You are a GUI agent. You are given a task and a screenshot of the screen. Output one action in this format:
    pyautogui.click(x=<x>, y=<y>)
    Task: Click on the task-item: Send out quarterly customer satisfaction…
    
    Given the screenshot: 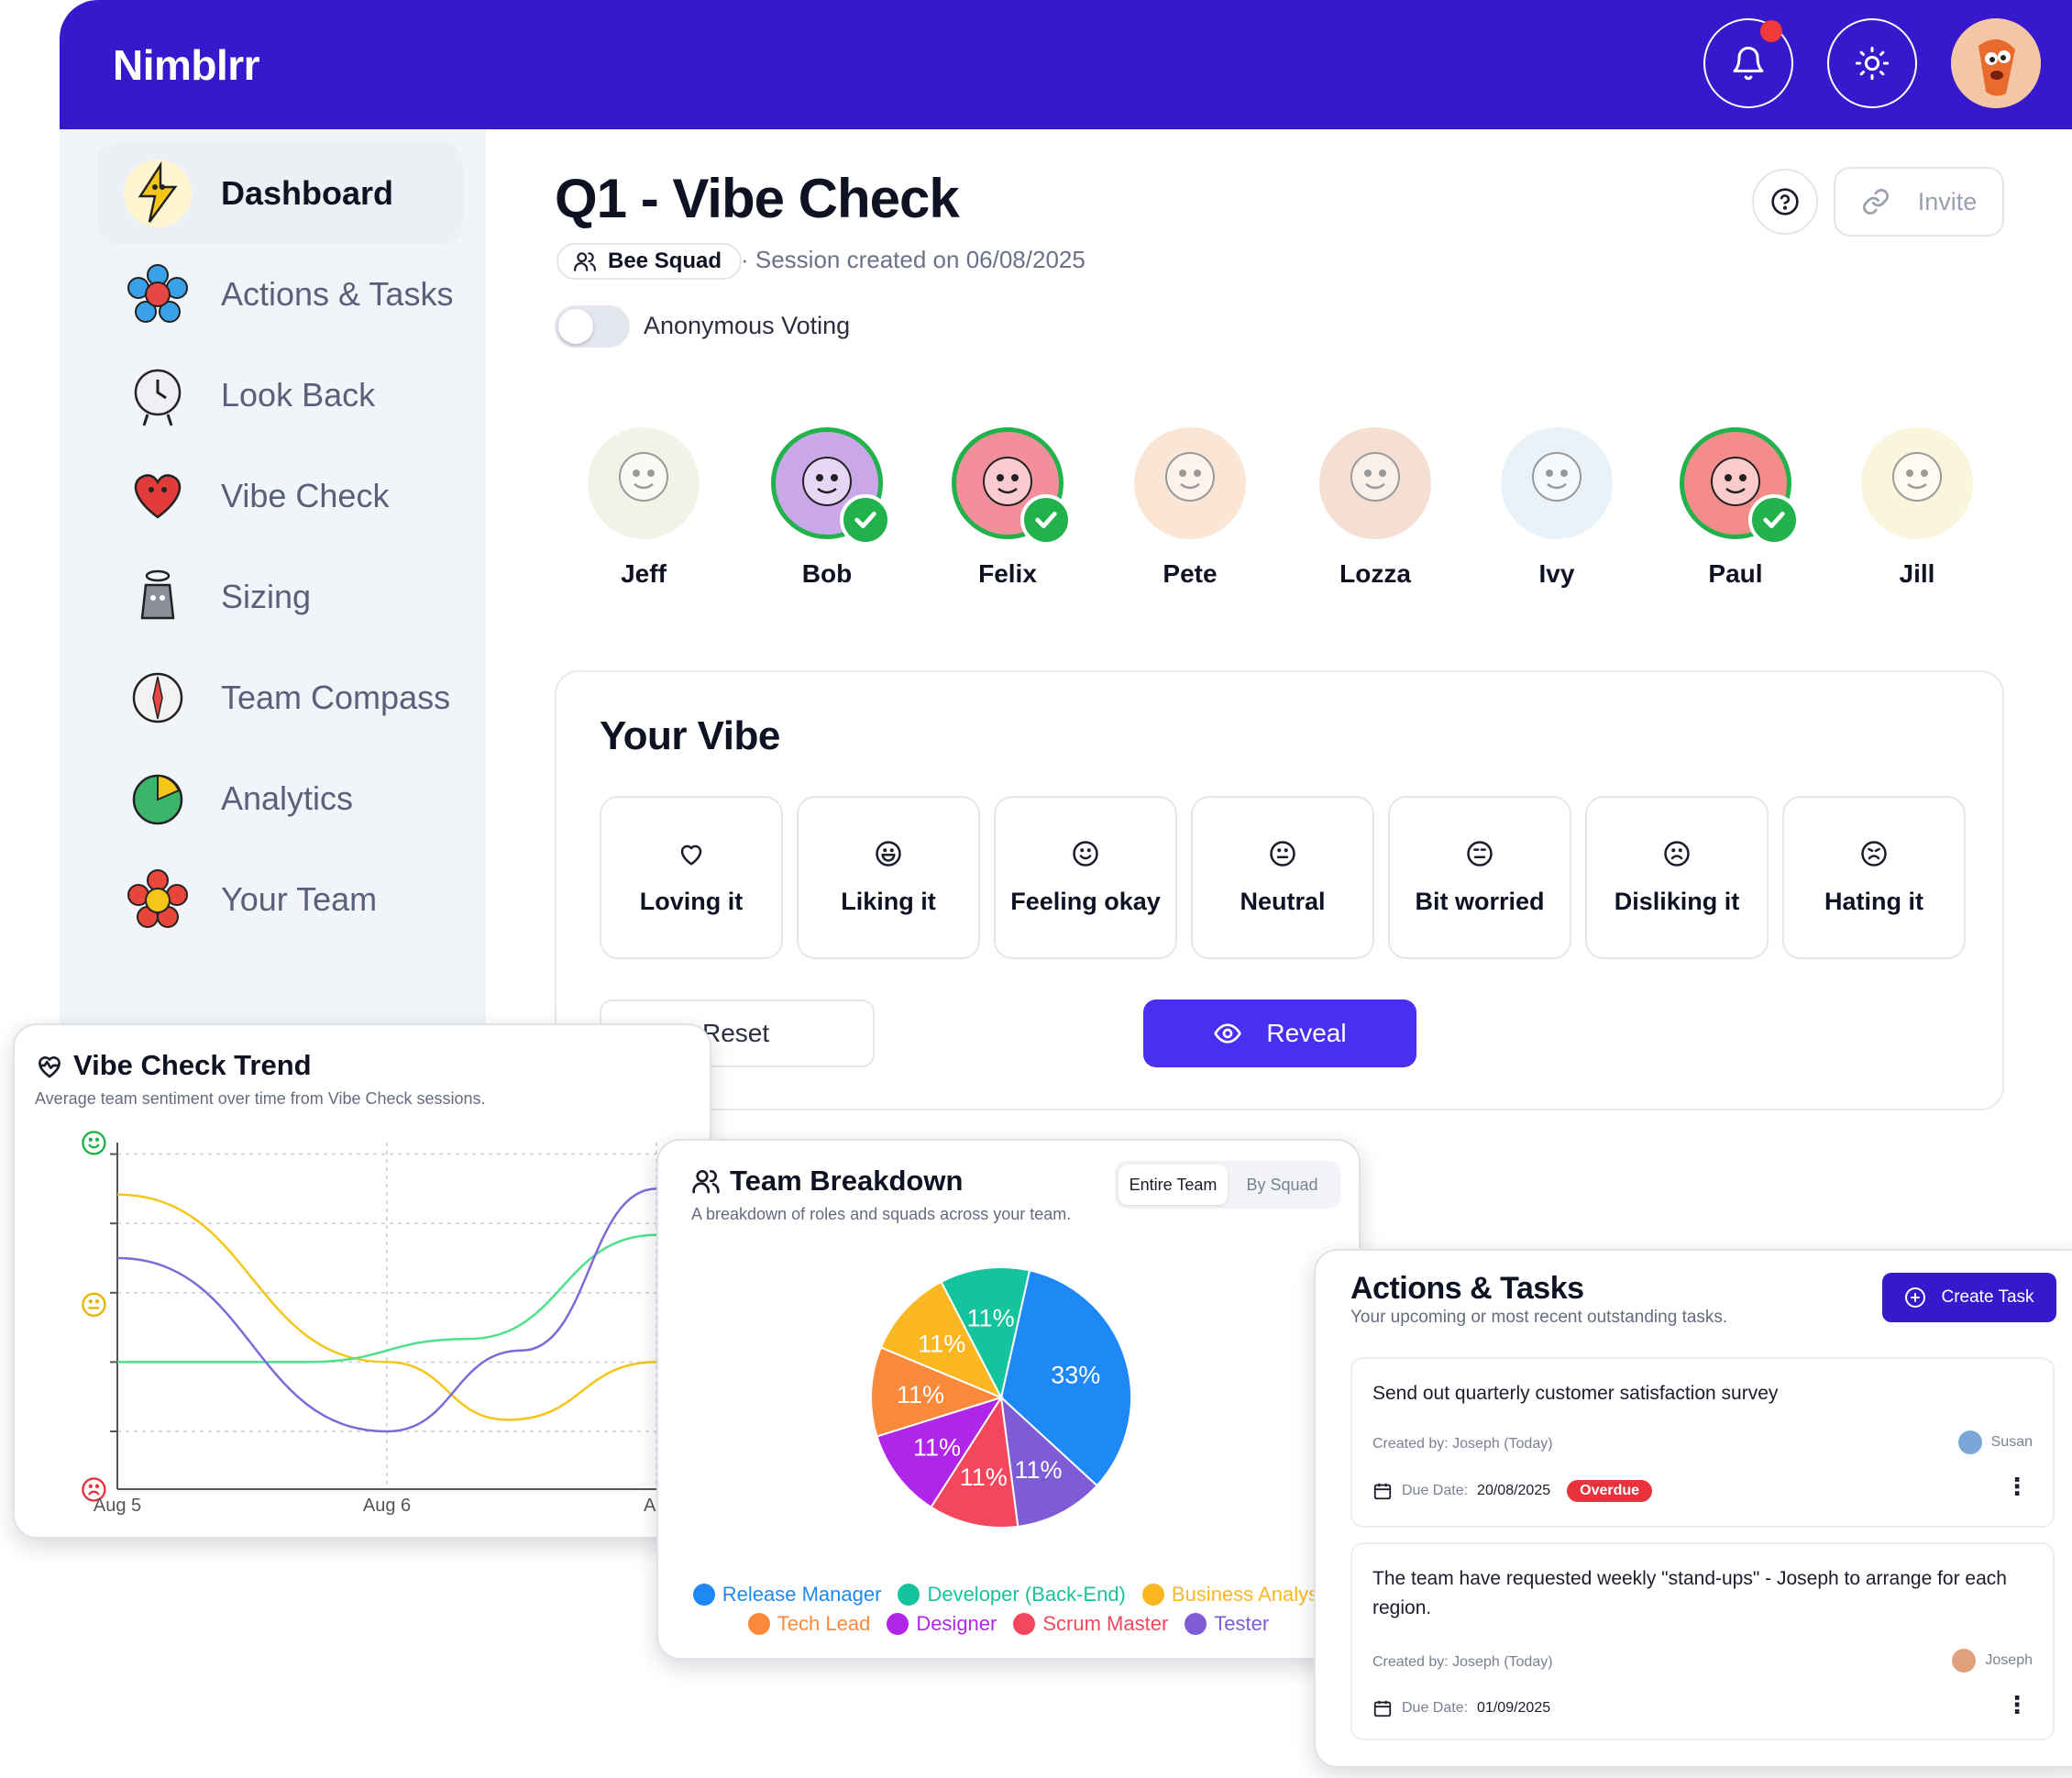 What is the action you would take?
    pyautogui.click(x=1702, y=1443)
    